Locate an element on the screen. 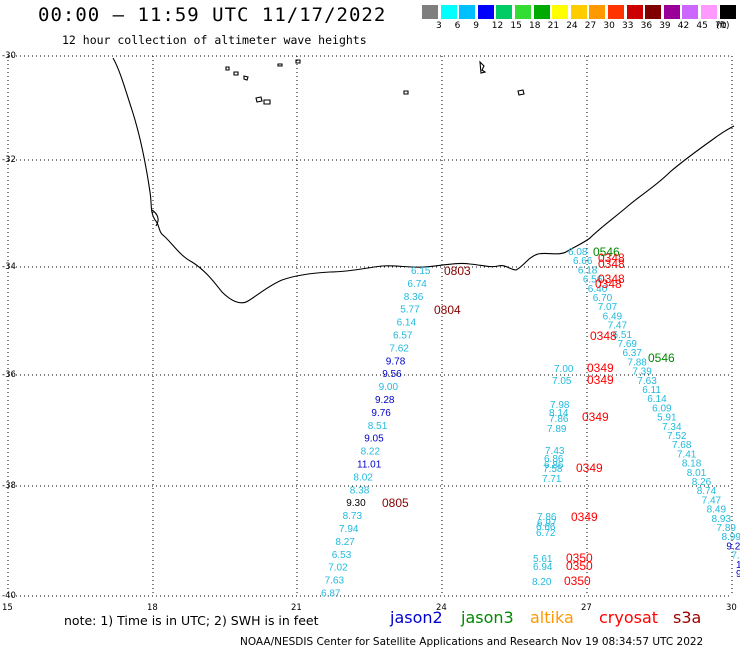 The width and height of the screenshot is (740, 650). wave-height-label: 7.00 is located at coordinates (564, 369).